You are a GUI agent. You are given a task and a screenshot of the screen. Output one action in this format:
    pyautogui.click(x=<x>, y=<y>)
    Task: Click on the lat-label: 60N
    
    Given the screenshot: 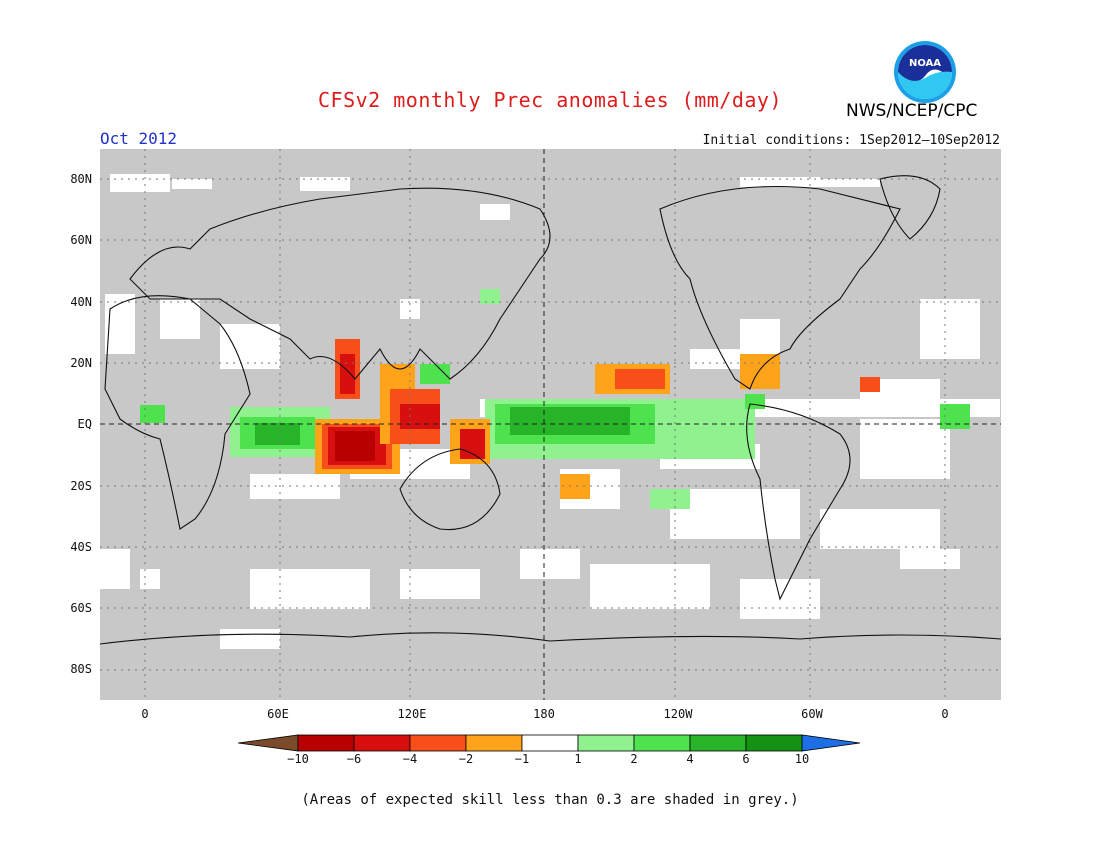 What is the action you would take?
    pyautogui.click(x=81, y=240)
    